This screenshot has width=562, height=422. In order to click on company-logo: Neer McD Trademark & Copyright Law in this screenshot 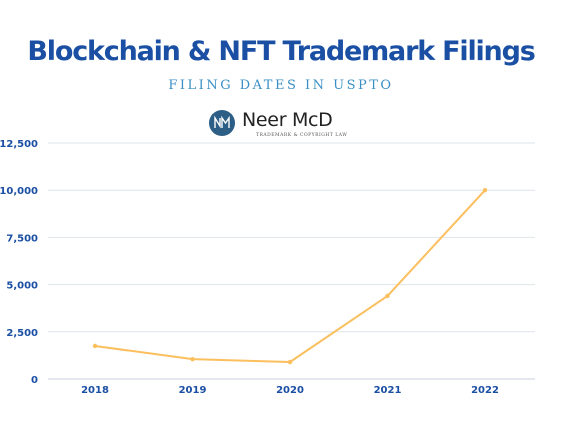, I will do `click(289, 125)`.